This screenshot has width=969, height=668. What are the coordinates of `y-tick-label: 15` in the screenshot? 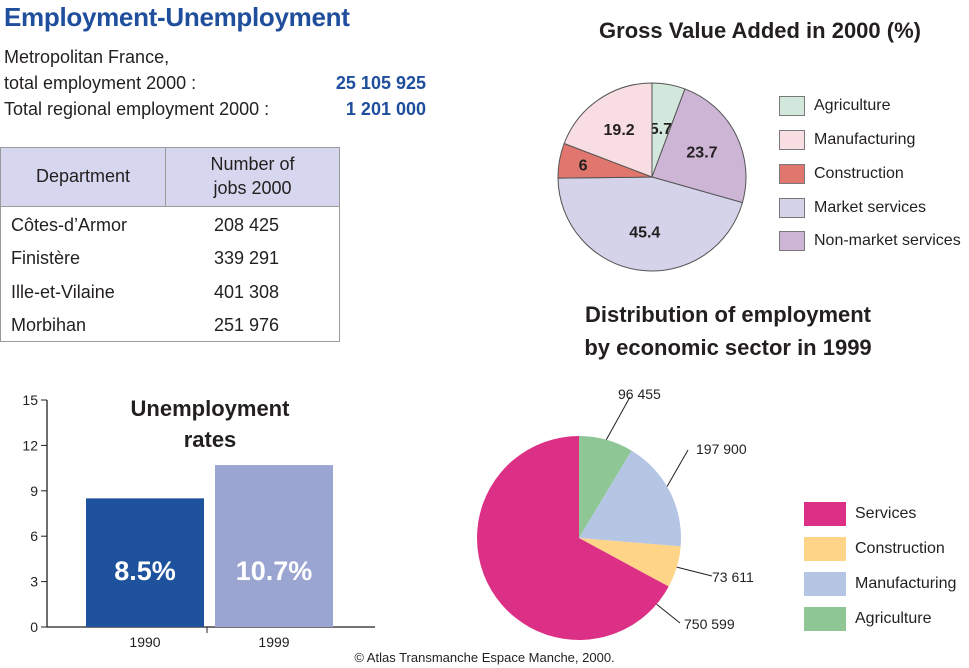 It's located at (30, 400).